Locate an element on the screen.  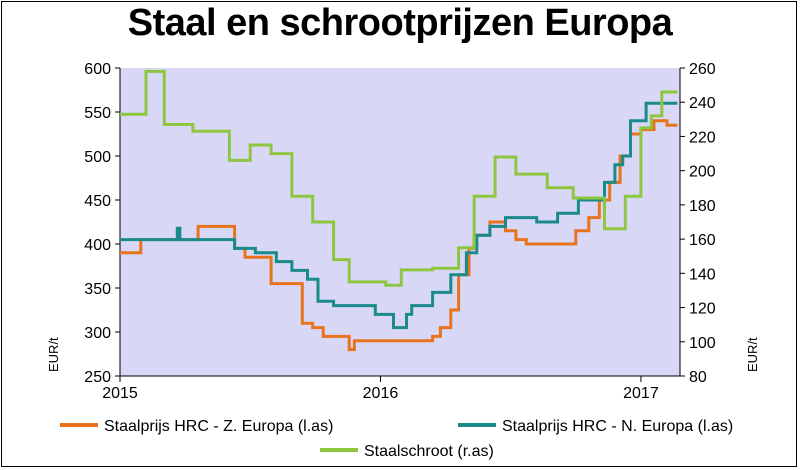
y-tick-label-left: 450 is located at coordinates (97, 201).